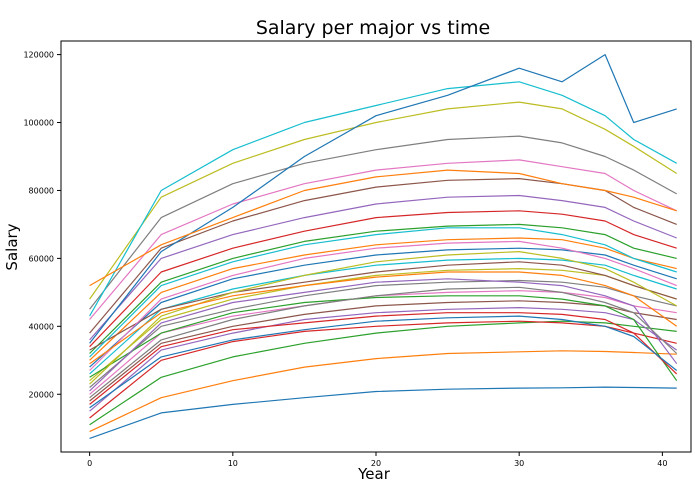 The height and width of the screenshot is (494, 695). I want to click on y-tick-label: 20000, so click(41, 394).